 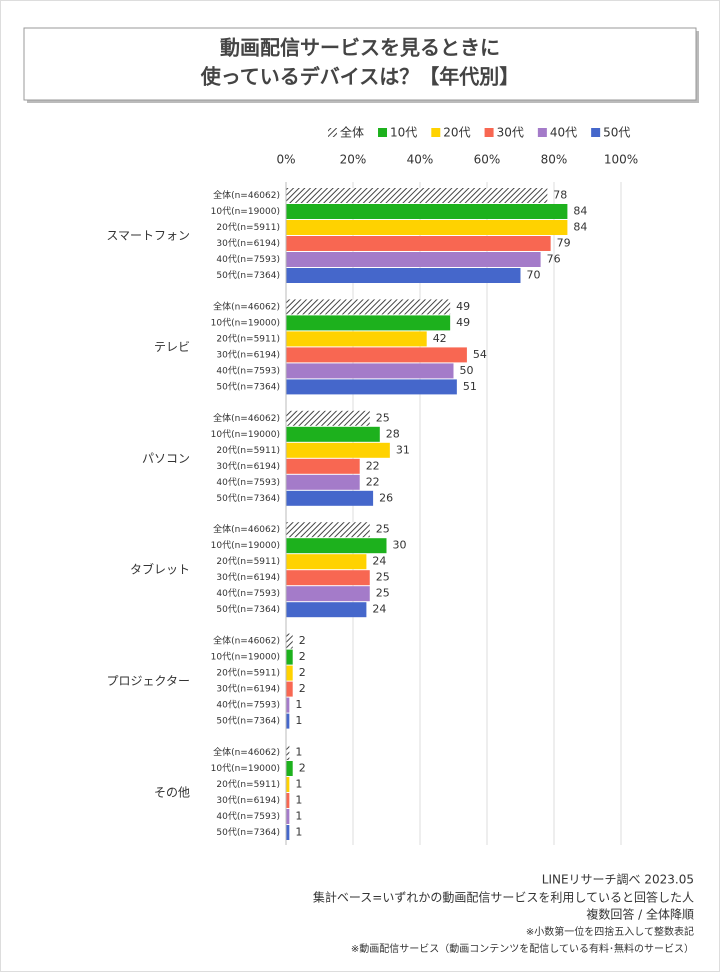 What do you see at coordinates (487, 160) in the screenshot?
I see `x-tick-label: 60%` at bounding box center [487, 160].